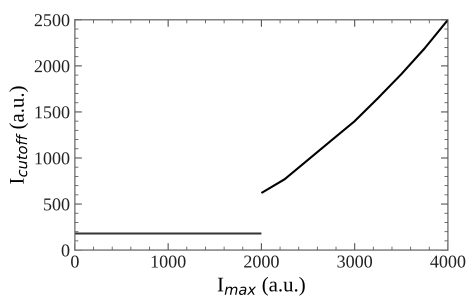  I want to click on y-axis-title: I$_{cutoff}$ (a.u.), so click(18, 135).